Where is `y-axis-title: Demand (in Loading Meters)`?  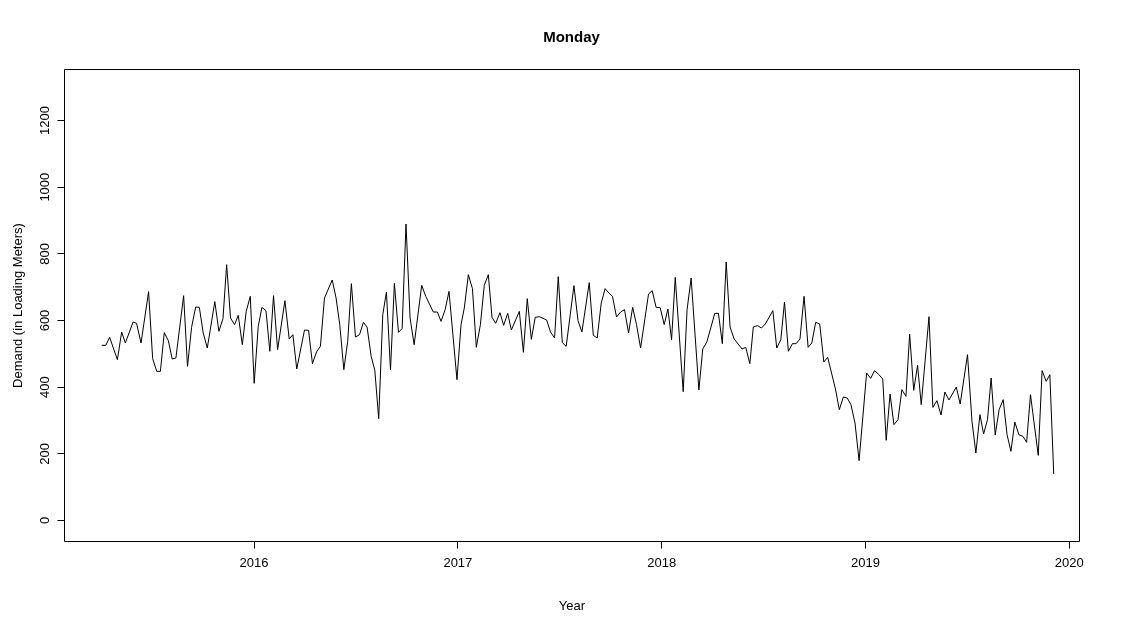
y-axis-title: Demand (in Loading Meters) is located at coordinates (17, 305).